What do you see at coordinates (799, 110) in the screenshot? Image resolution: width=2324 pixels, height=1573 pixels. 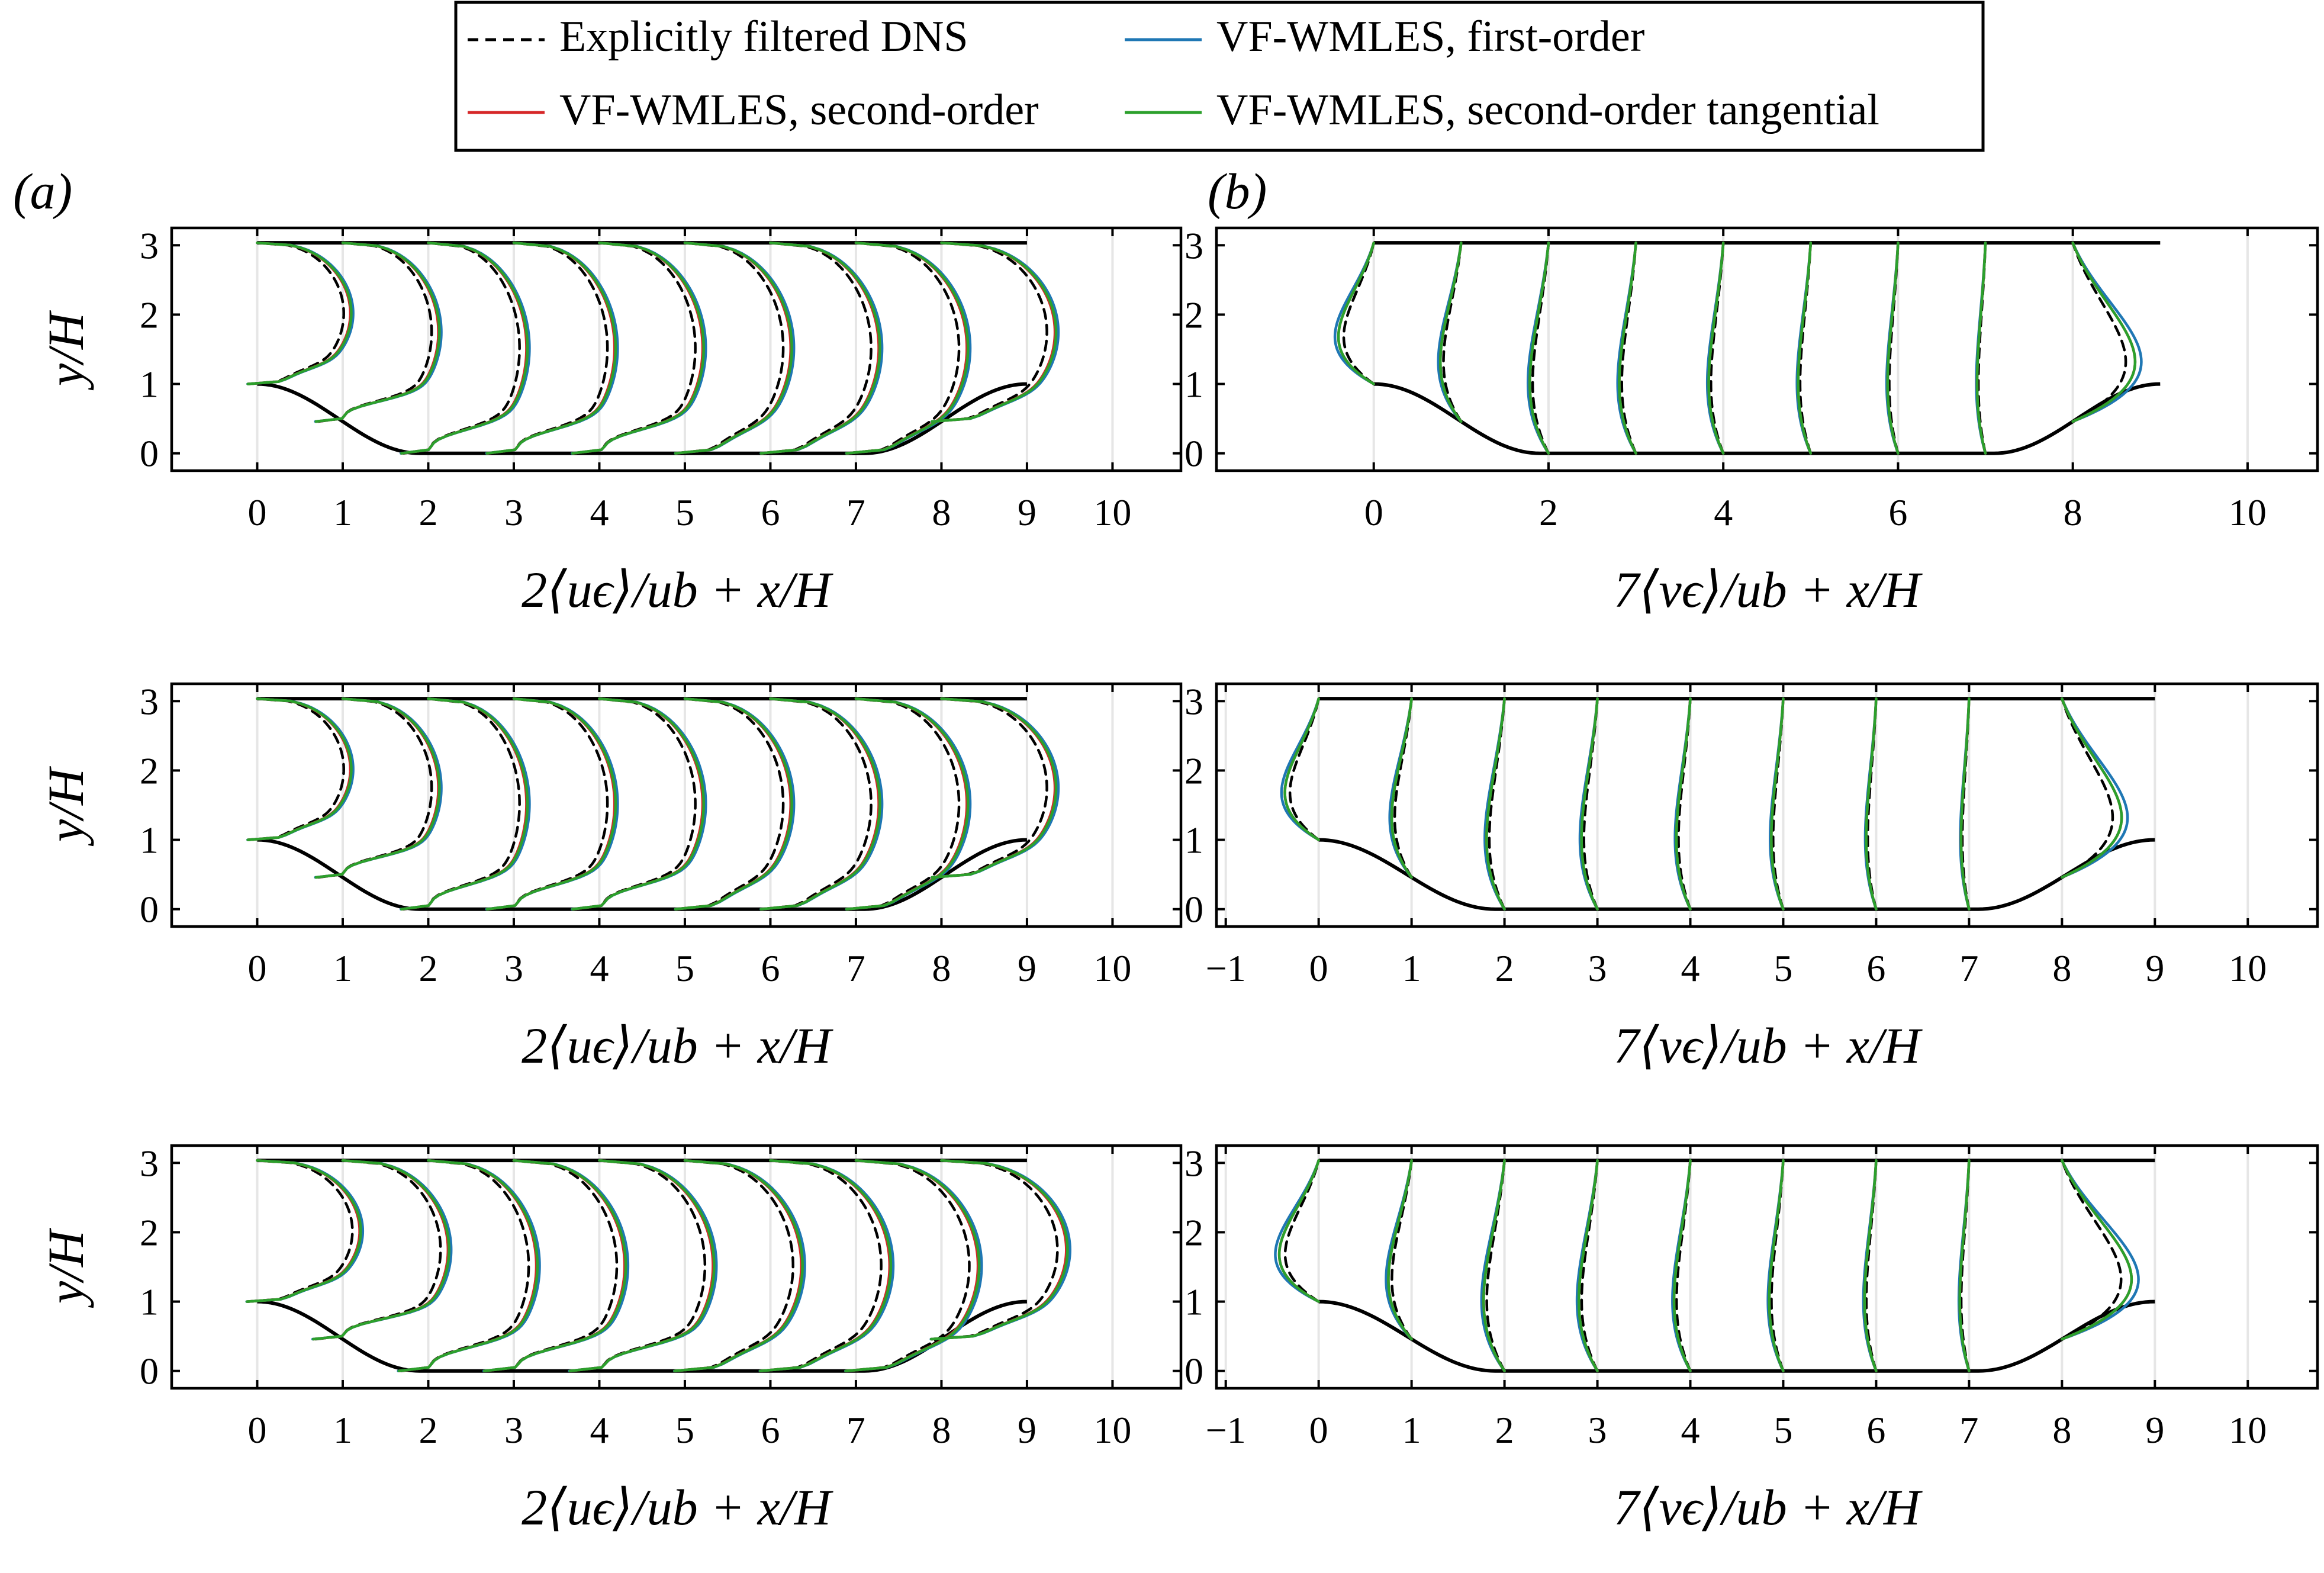 I see `legend-label-second: VF-WMLES, second-order` at bounding box center [799, 110].